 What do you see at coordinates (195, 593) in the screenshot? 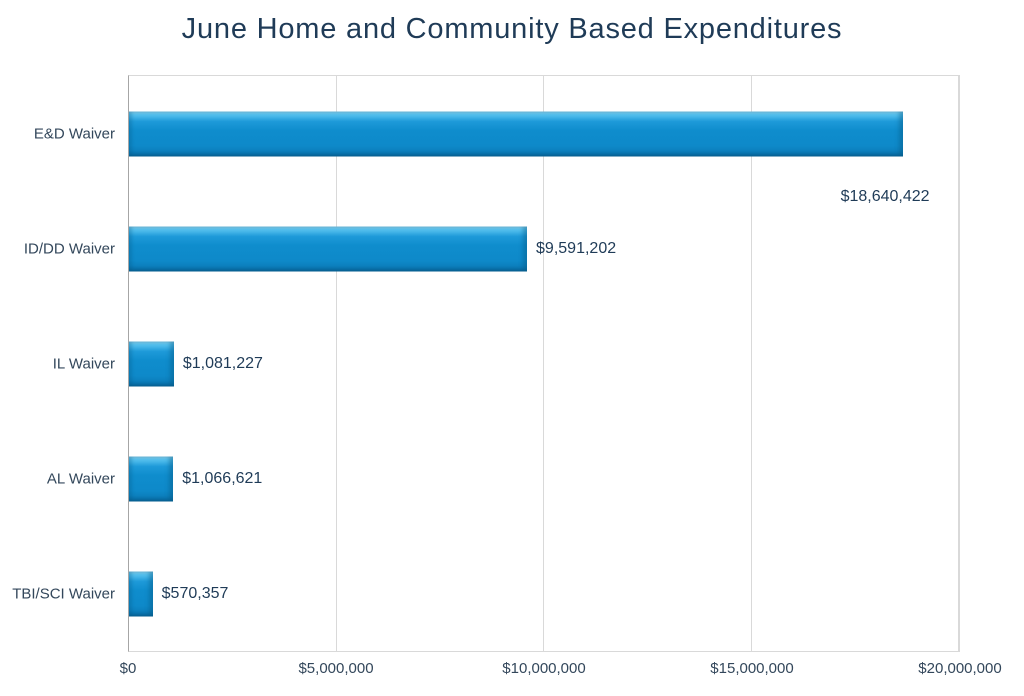
I see `data-label: $570,357` at bounding box center [195, 593].